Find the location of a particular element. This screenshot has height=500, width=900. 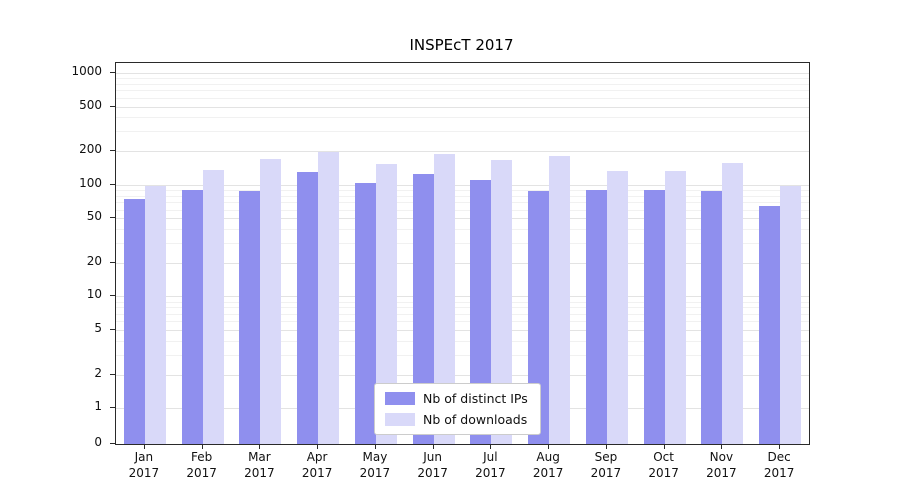

bar-nb-of-downloads-may-2017 is located at coordinates (386, 304).